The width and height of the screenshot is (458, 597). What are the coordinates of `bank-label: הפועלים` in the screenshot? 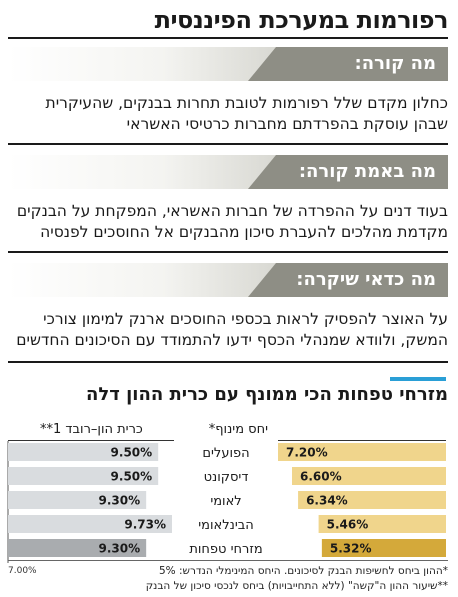 It's located at (225, 453).